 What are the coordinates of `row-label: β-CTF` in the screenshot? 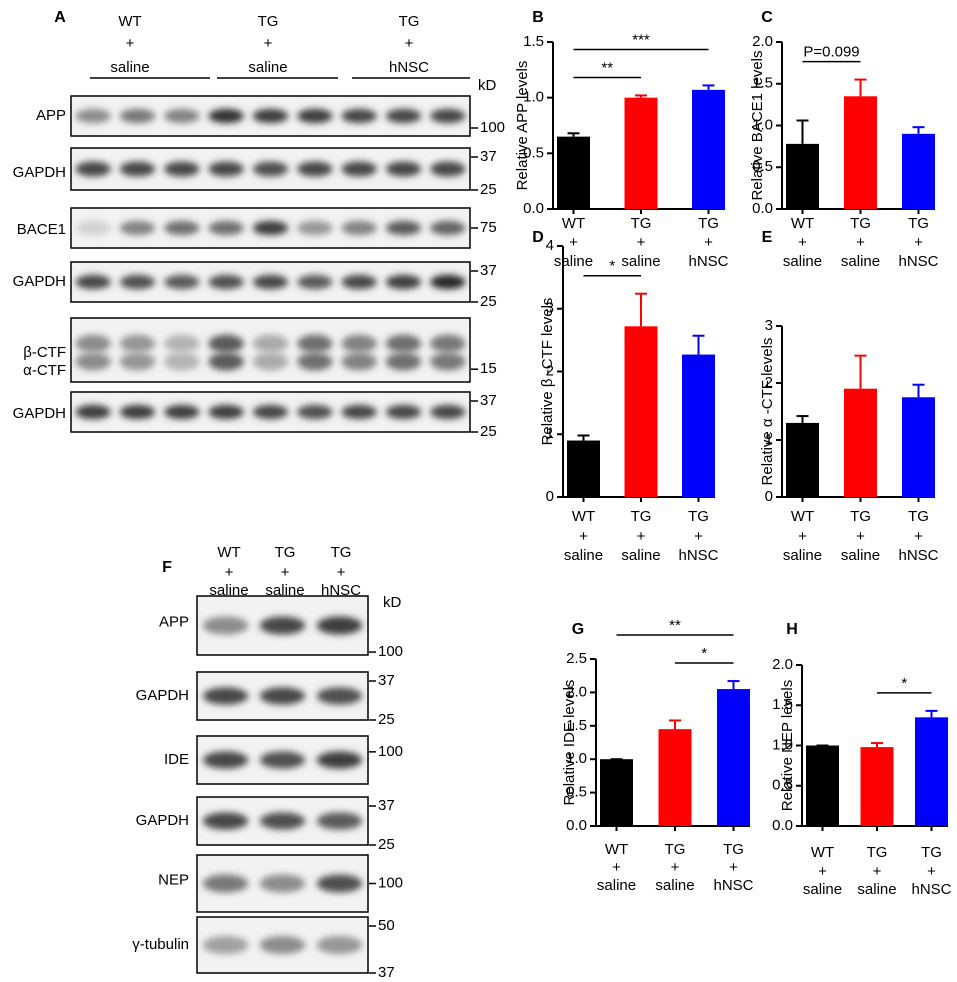 It's located at (44, 352).